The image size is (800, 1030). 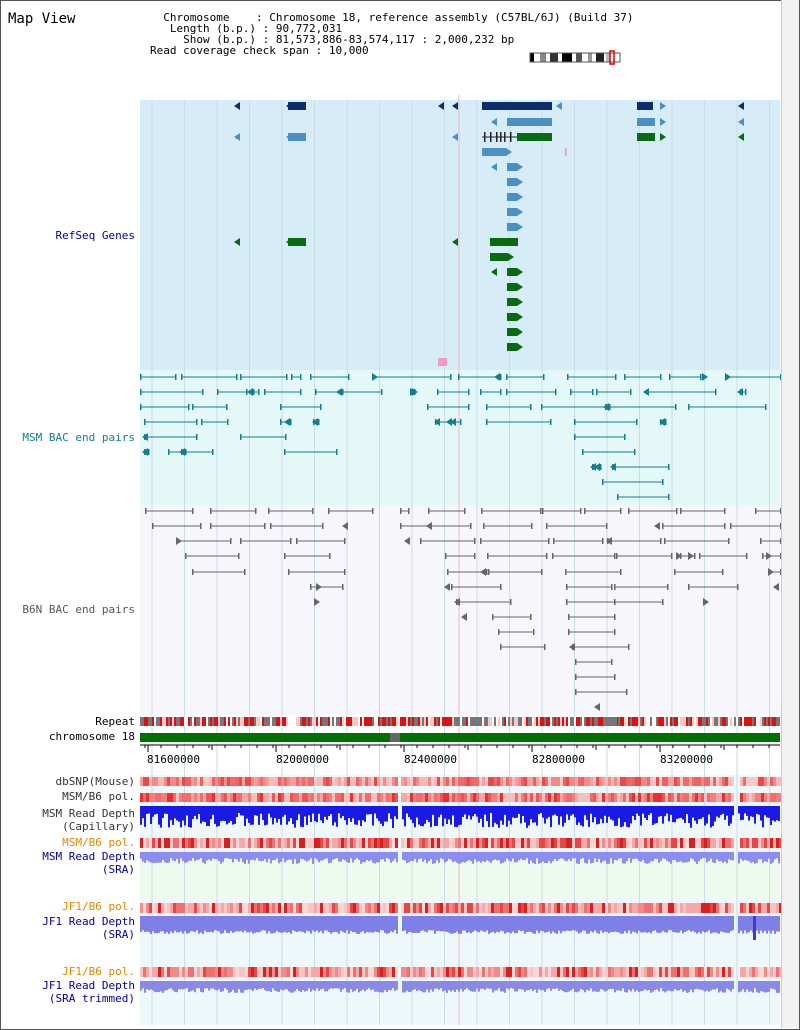 What do you see at coordinates (98, 796) in the screenshot?
I see `track-label-msm-b6-pol: MSM/B6 pol.` at bounding box center [98, 796].